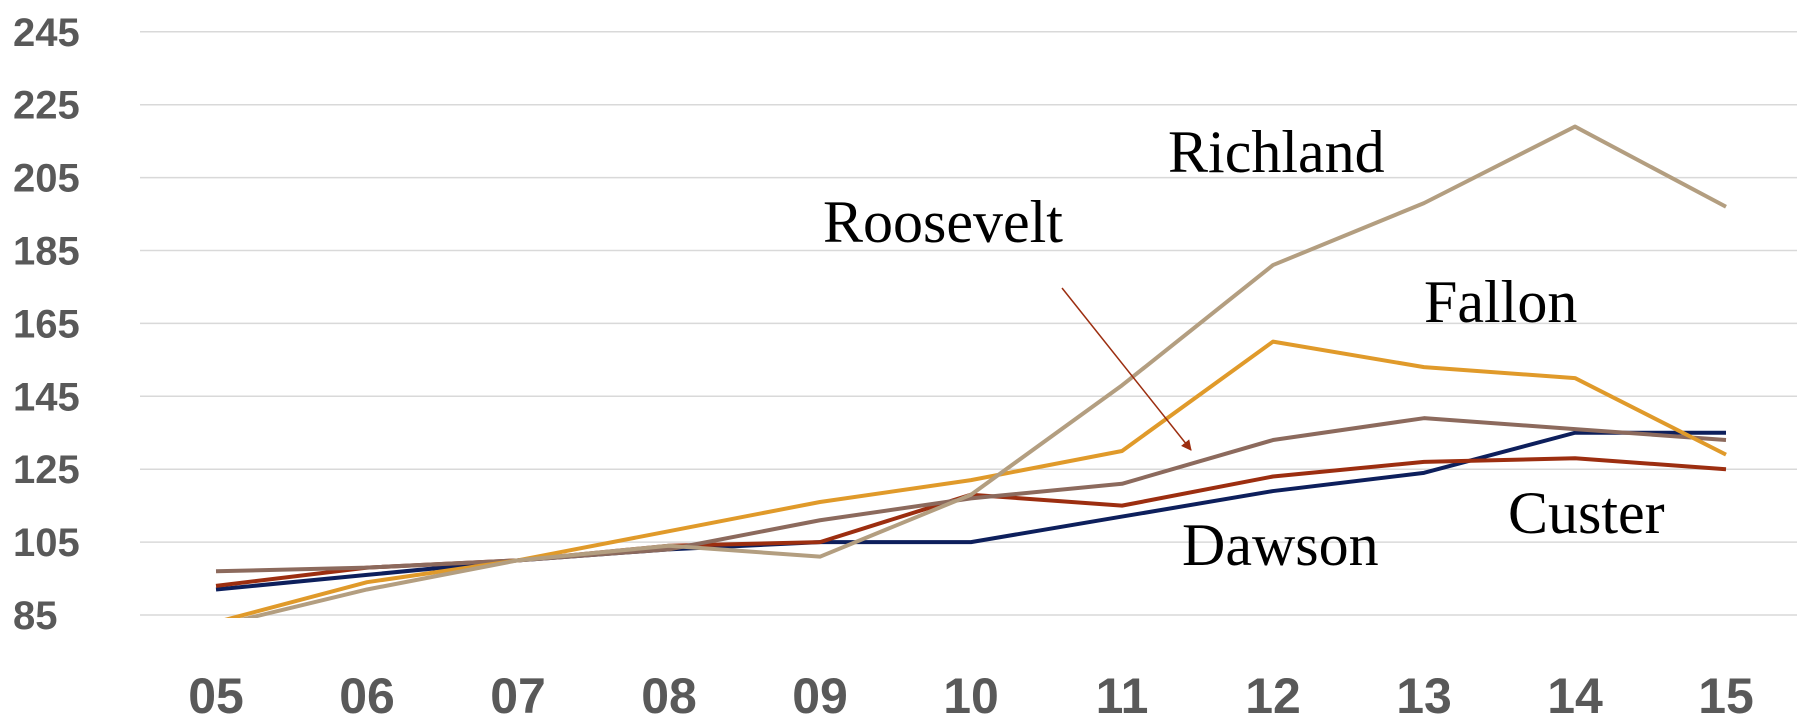 Image resolution: width=1797 pixels, height=718 pixels. I want to click on x-tick-label: 06, so click(367, 693).